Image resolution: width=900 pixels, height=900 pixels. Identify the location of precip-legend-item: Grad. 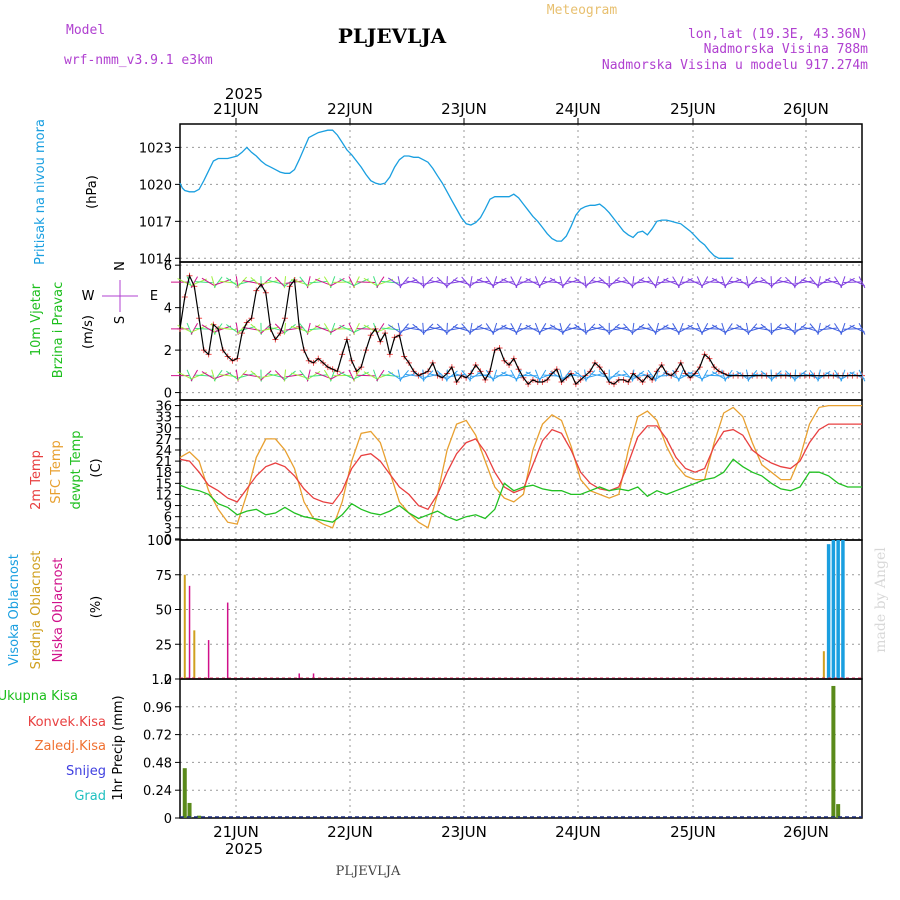
(90, 796).